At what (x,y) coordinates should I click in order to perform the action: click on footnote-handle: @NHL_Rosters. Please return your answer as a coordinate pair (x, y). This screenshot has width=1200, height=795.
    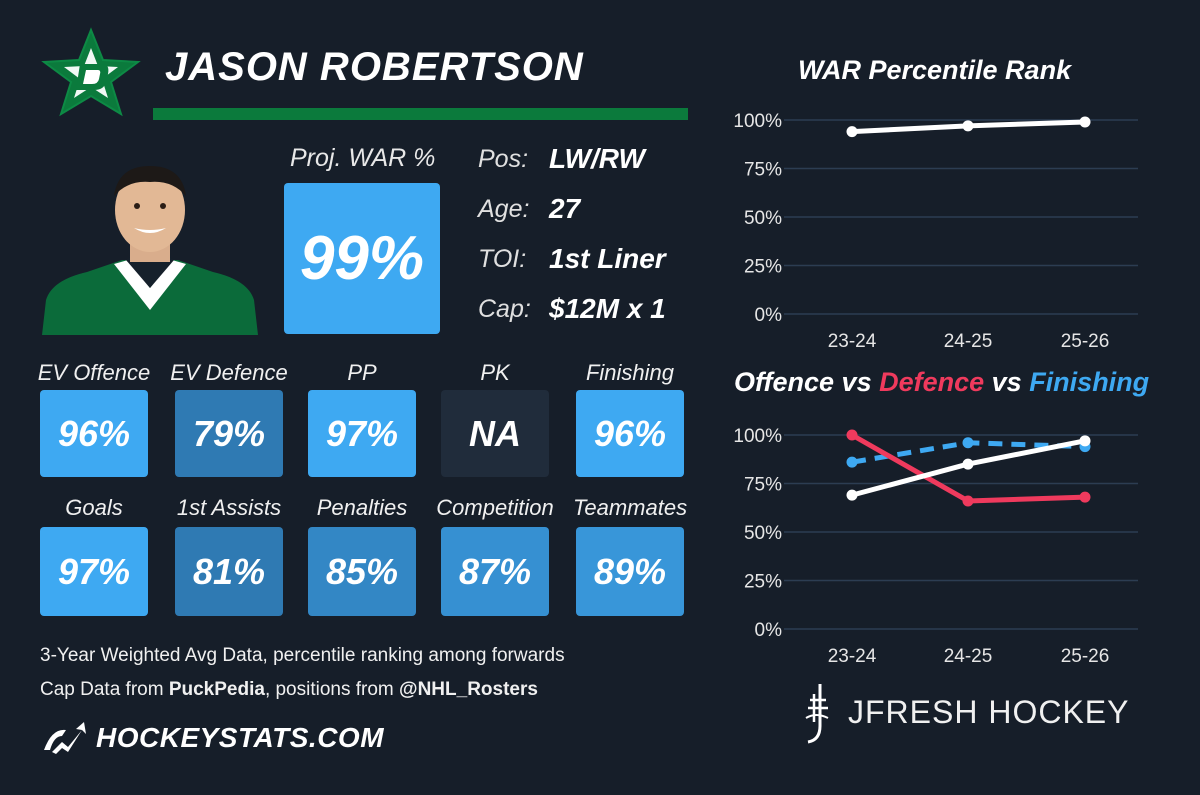
    Looking at the image, I should click on (468, 689).